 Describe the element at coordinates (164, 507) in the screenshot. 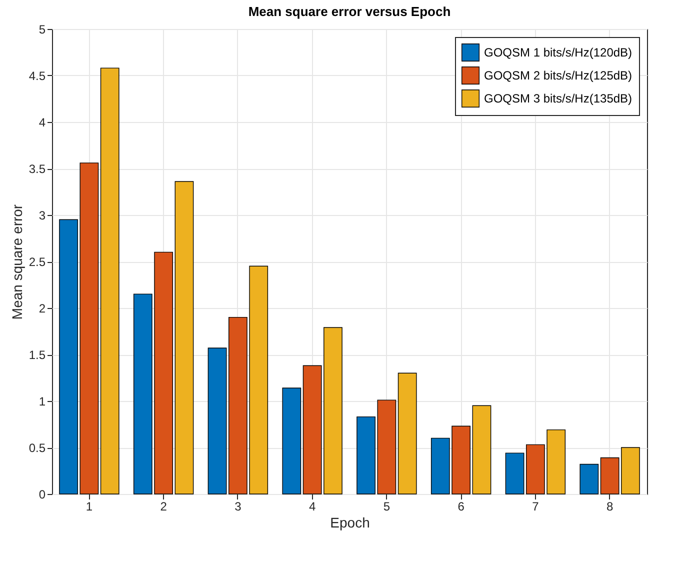

I see `x-tick-label: 2` at that location.